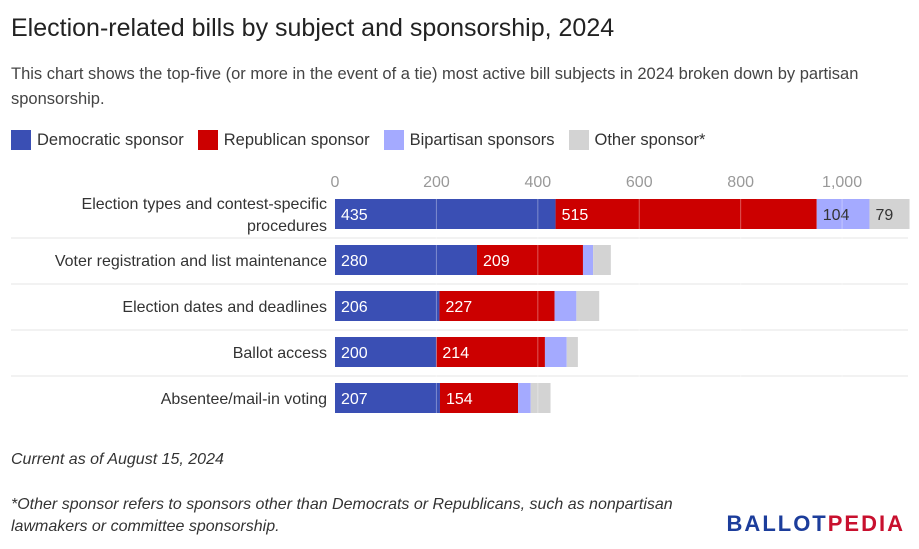 This screenshot has height=549, width=919. What do you see at coordinates (354, 215) in the screenshot?
I see `bar-value-label: 435` at bounding box center [354, 215].